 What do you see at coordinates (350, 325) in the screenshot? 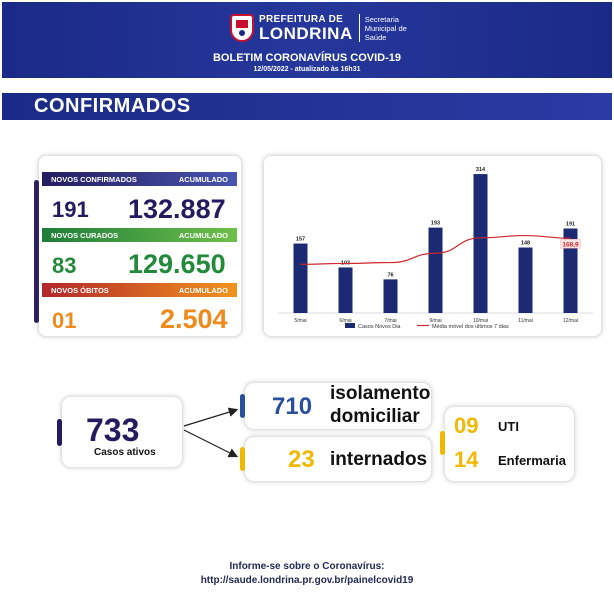
I see `legend-bar-swatch` at bounding box center [350, 325].